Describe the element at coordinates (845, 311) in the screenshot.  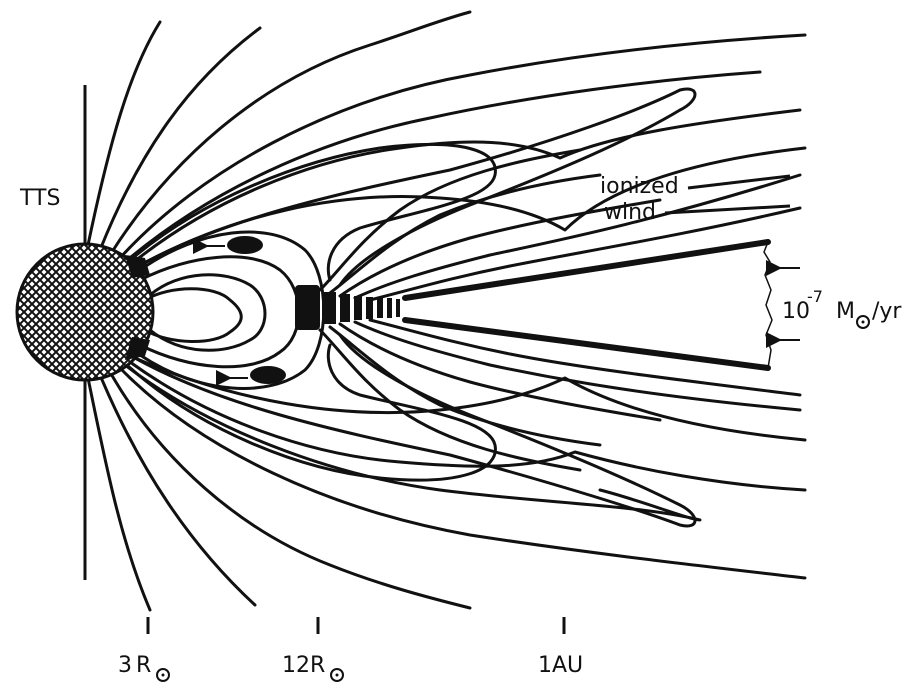
I see `mass-loss-unit-m: M` at that location.